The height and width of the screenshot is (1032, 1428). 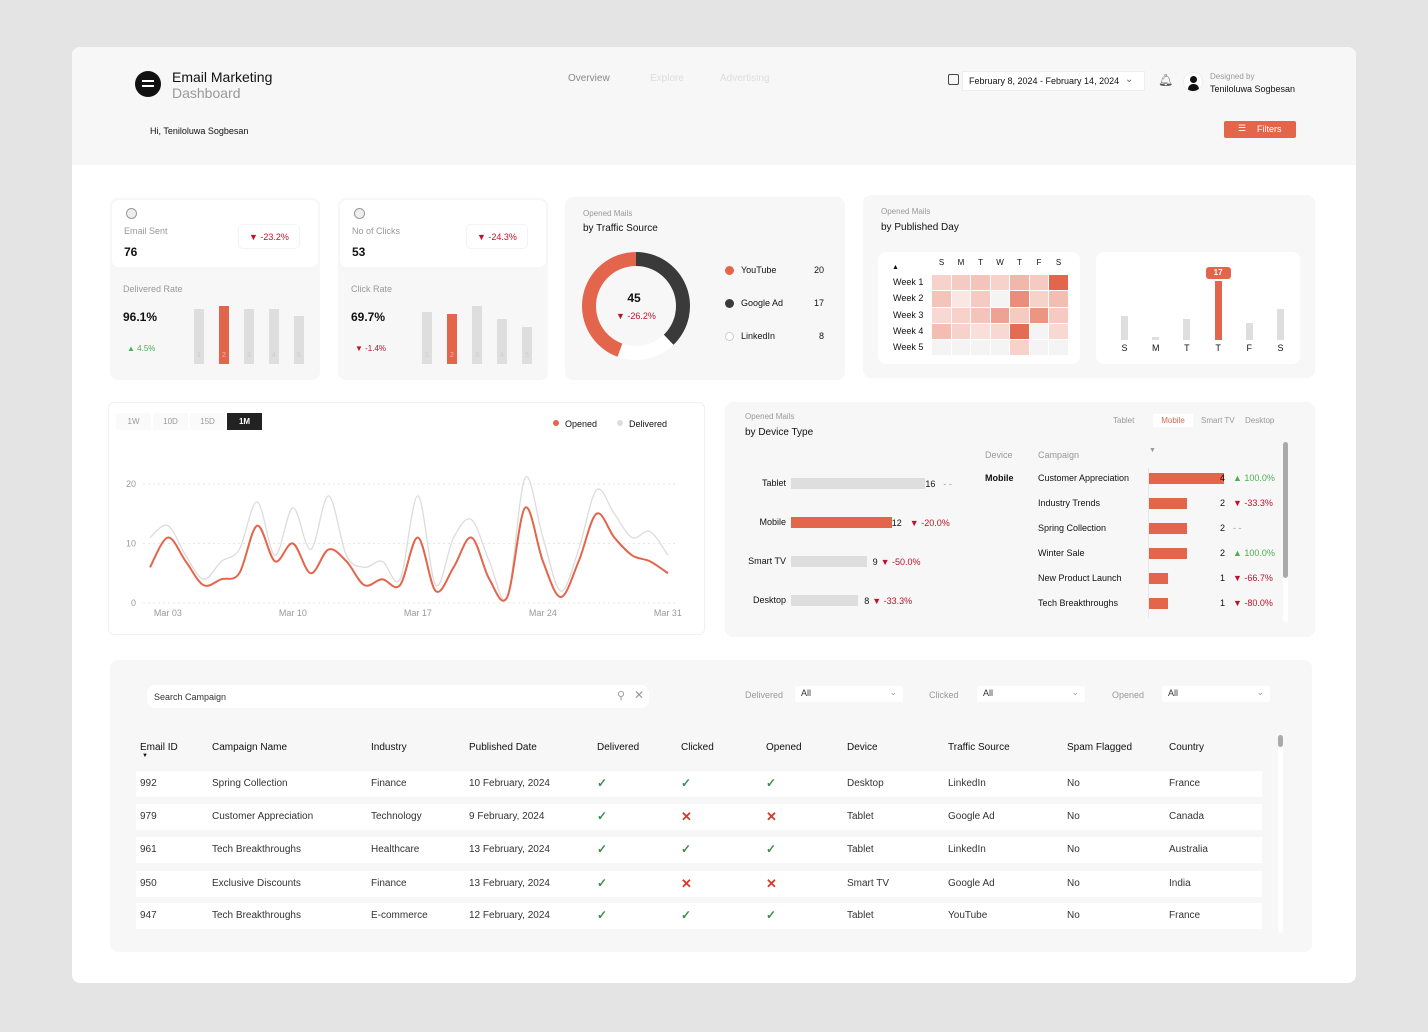 What do you see at coordinates (663, 298) in the screenshot?
I see `donut-slice-google-ad` at bounding box center [663, 298].